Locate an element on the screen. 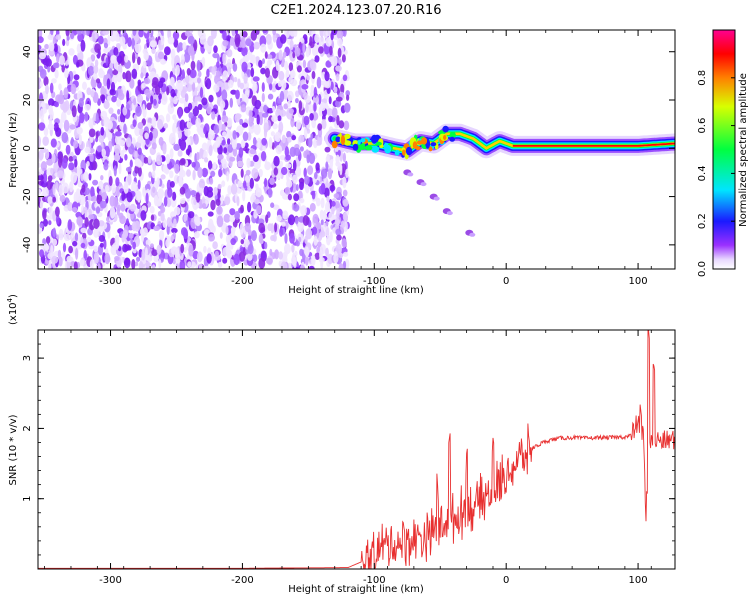 Image resolution: width=750 pixels, height=600 pixels. x-tick-label: -300 is located at coordinates (110, 580).